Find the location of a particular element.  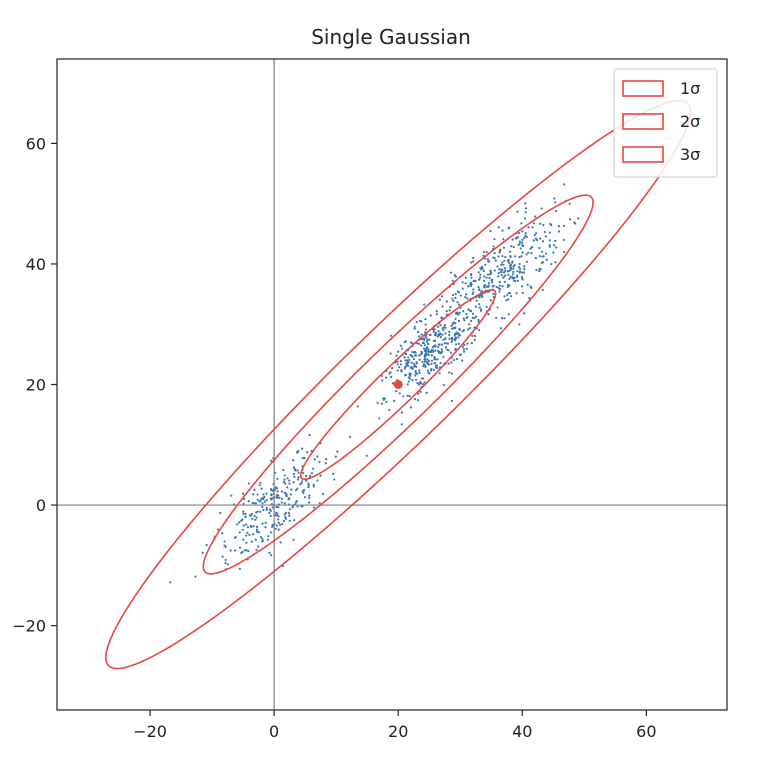

legend-label-1: 1σ is located at coordinates (690, 88).